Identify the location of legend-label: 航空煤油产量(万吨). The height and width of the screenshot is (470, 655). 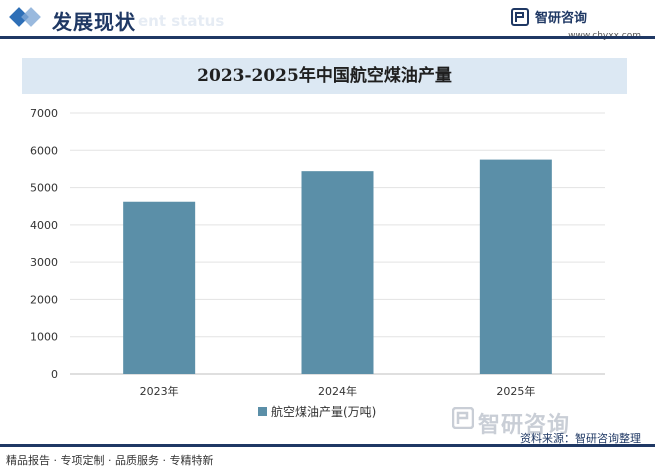
(323, 411).